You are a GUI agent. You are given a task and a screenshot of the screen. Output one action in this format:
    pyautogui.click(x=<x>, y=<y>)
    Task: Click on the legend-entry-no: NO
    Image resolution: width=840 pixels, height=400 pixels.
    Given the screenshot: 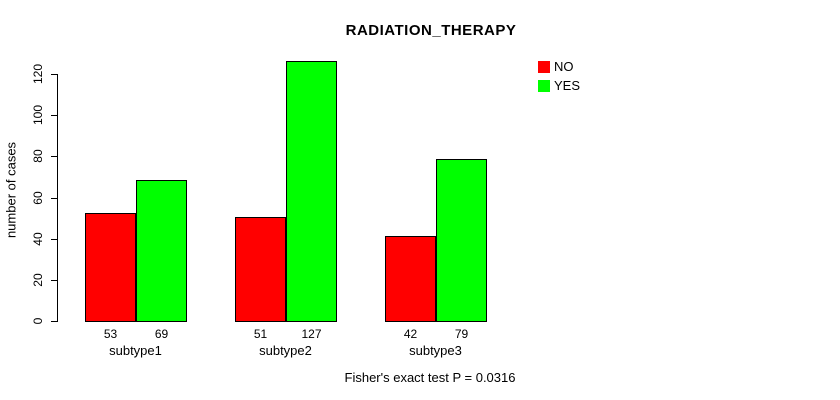 What is the action you would take?
    pyautogui.click(x=559, y=66)
    